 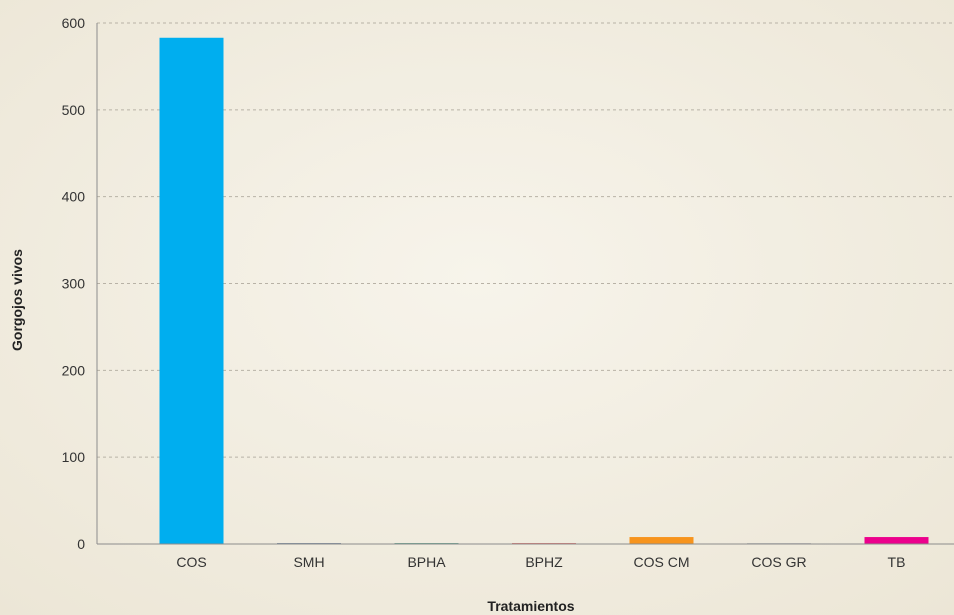 I want to click on x-tick-label: BPHA, so click(x=426, y=562).